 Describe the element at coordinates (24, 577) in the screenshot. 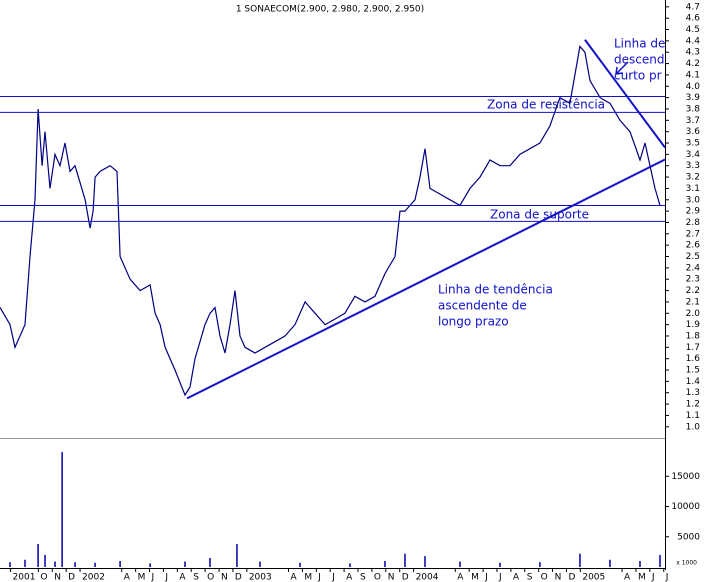

I see `x-tick-label: 2001` at that location.